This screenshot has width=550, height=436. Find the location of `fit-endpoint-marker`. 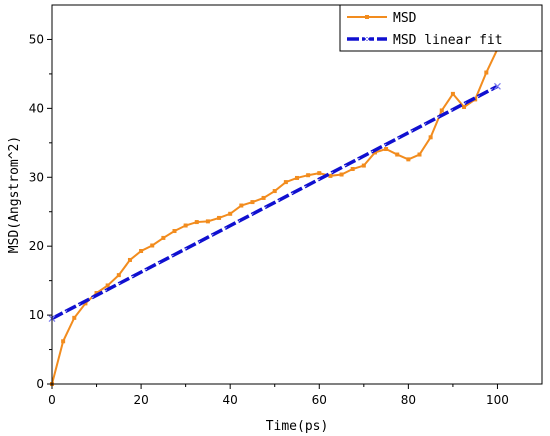

fit-endpoint-marker is located at coordinates (497, 86).